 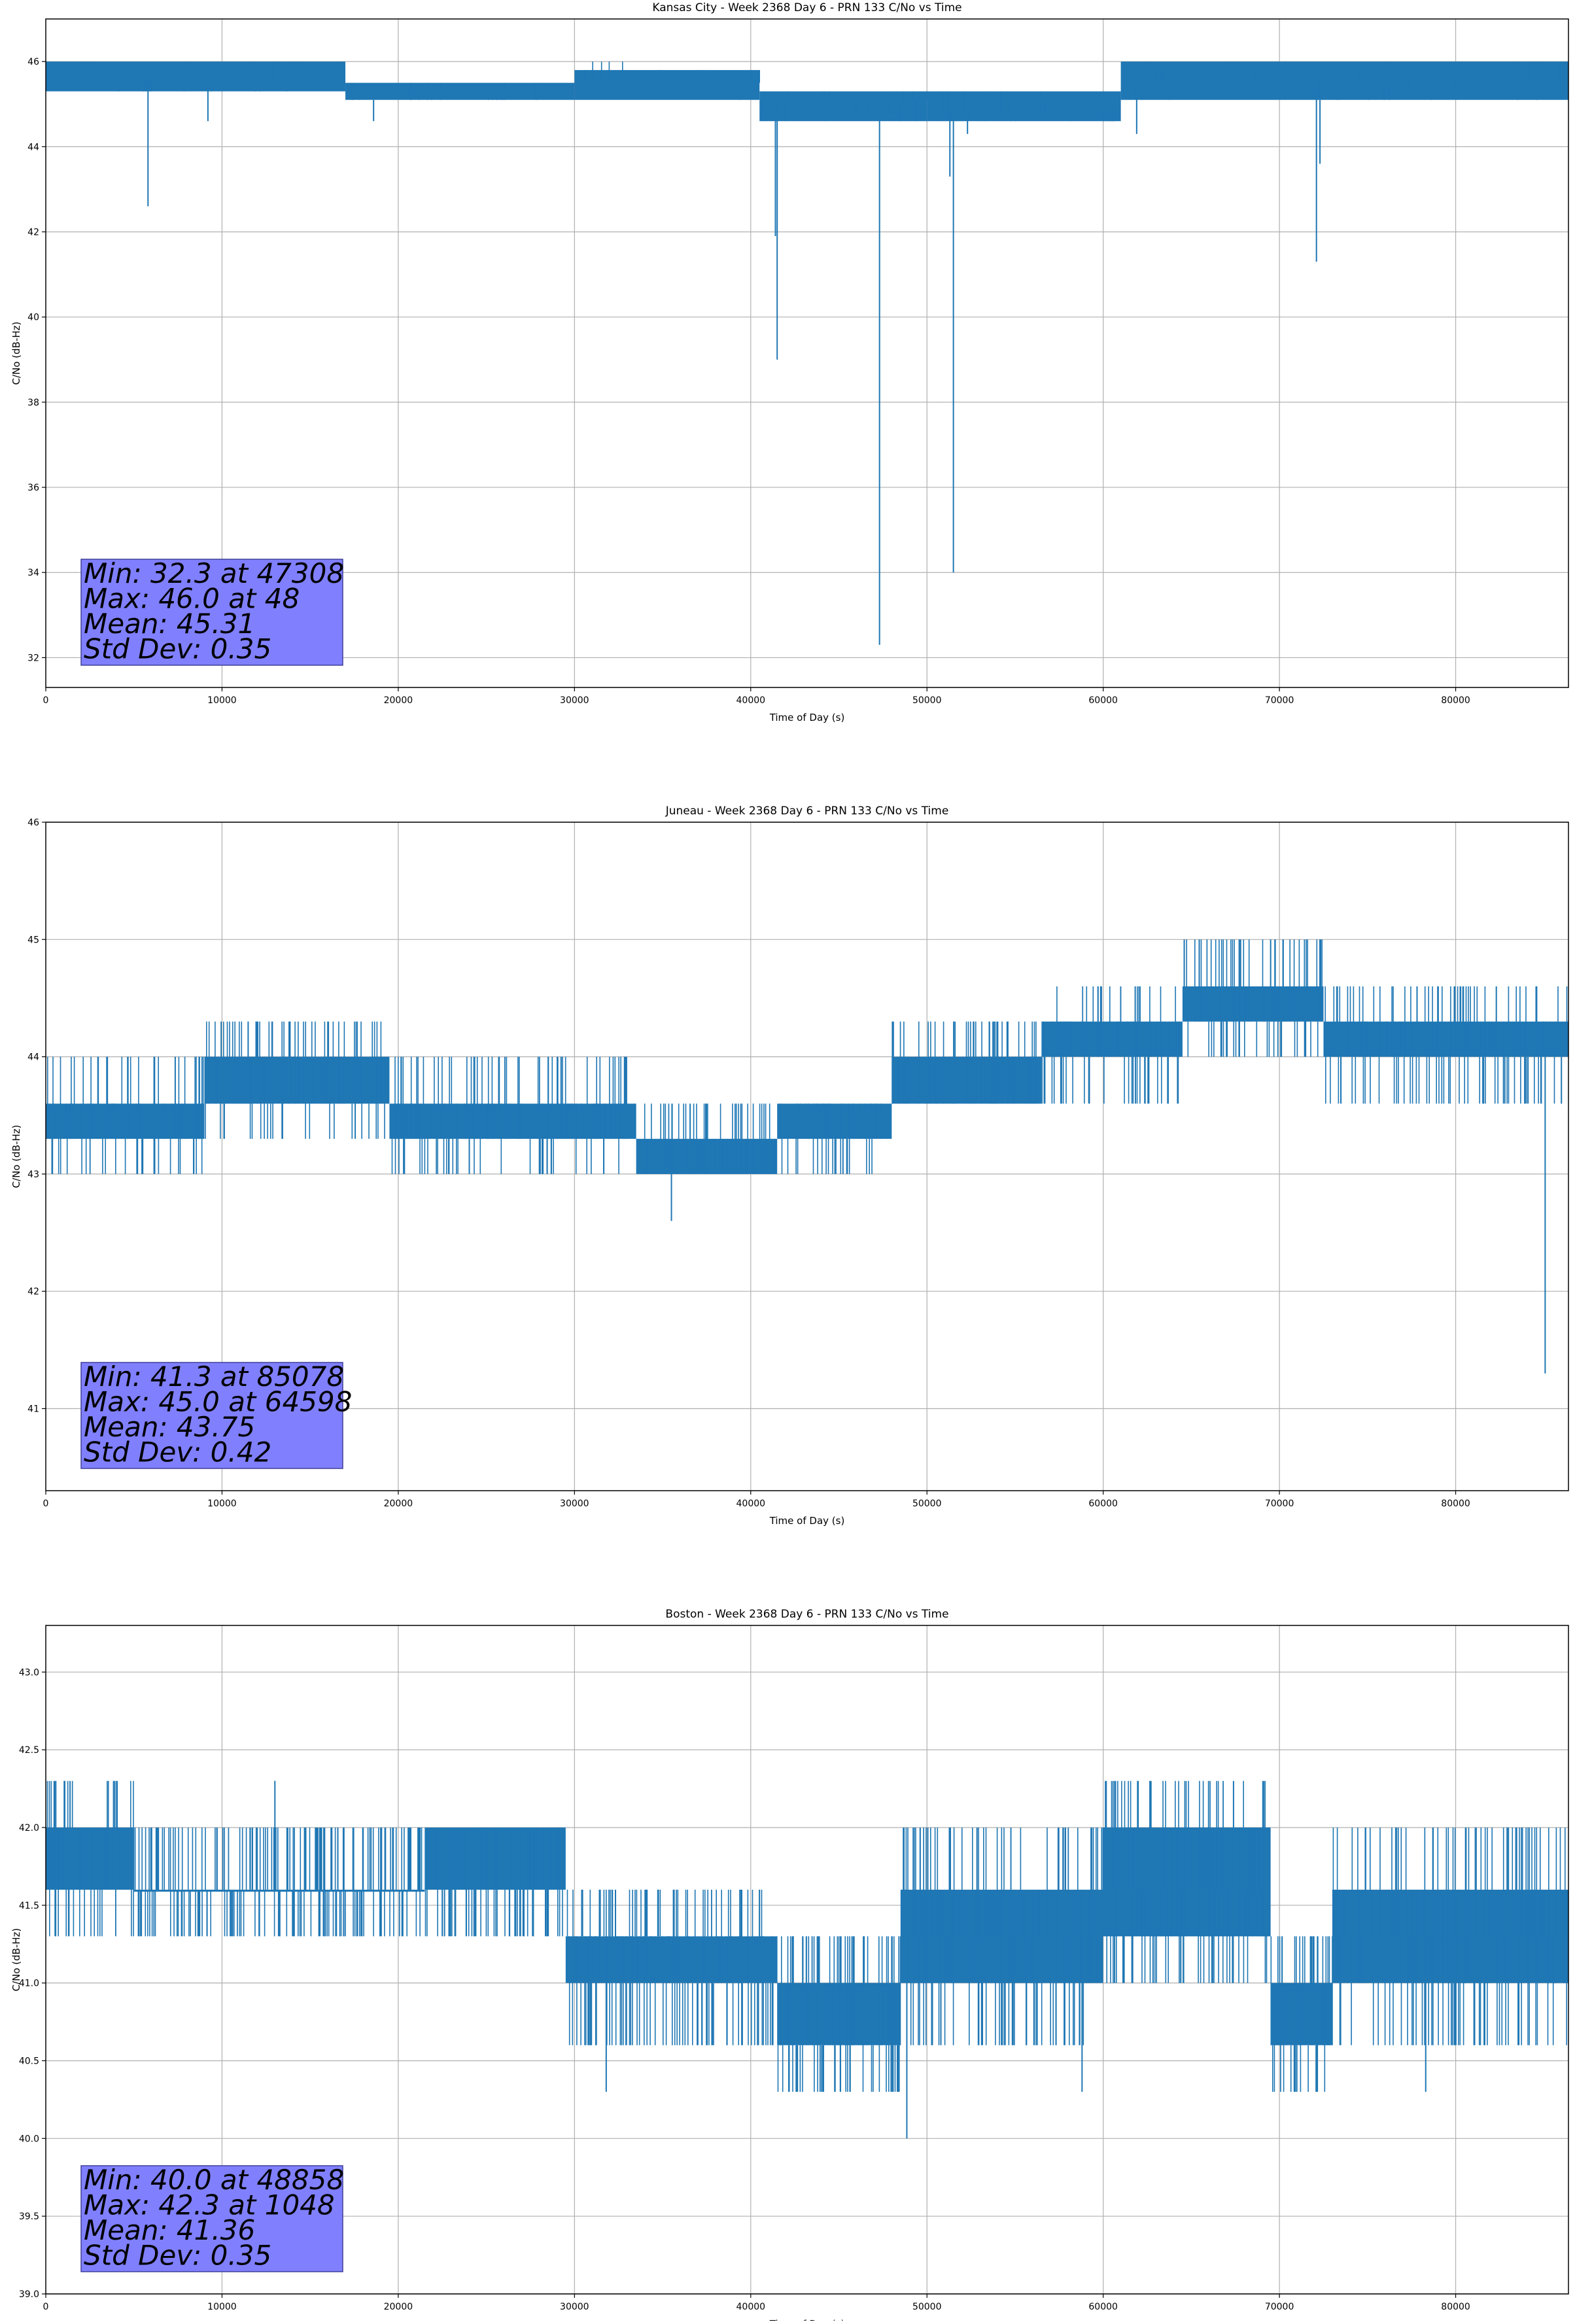 What do you see at coordinates (33, 1409) in the screenshot?
I see `y-tick-label: 41` at bounding box center [33, 1409].